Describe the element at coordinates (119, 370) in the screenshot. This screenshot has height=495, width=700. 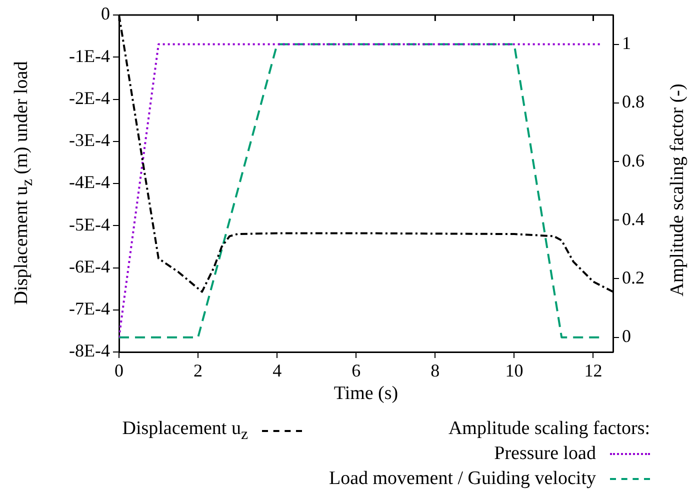
I see `x-tick-label: 0` at that location.